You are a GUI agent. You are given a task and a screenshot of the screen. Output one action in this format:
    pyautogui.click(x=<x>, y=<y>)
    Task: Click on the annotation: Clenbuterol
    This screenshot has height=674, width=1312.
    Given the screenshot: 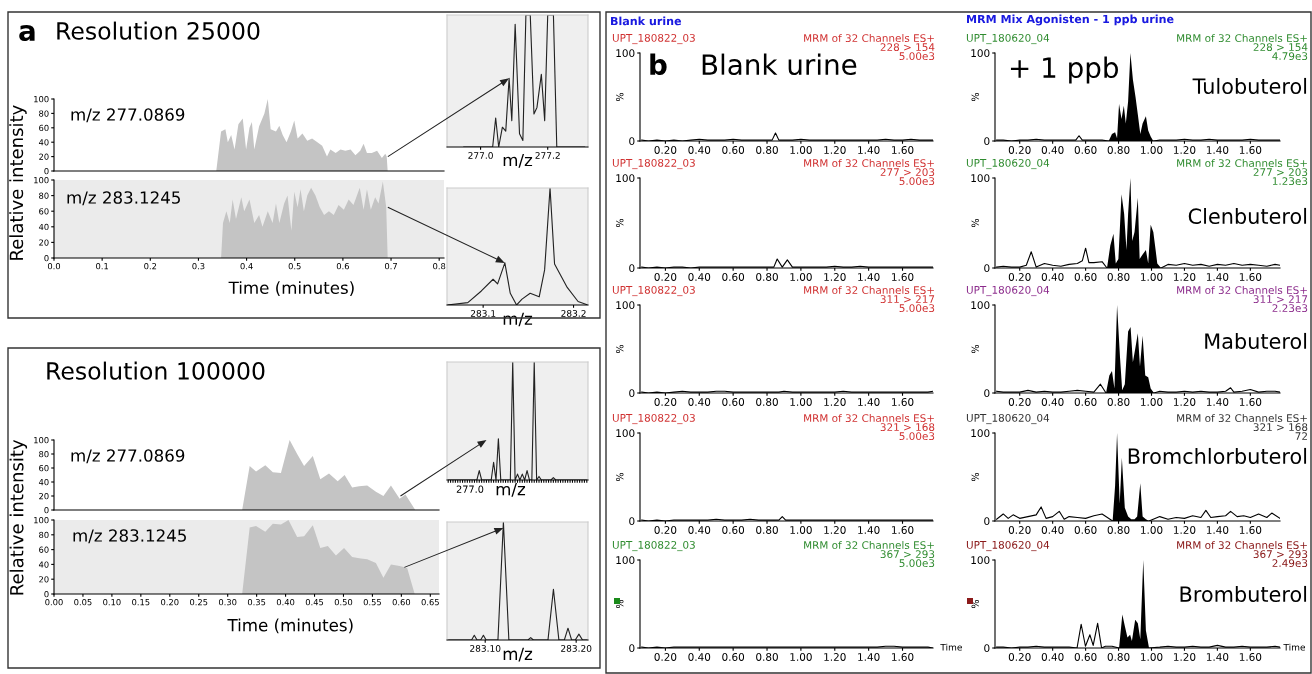 What is the action you would take?
    pyautogui.click(x=1247, y=216)
    